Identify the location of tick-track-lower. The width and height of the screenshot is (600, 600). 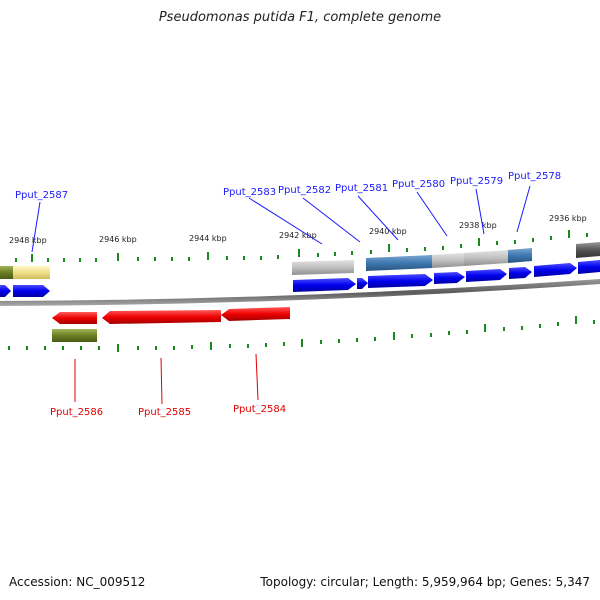
(301, 334).